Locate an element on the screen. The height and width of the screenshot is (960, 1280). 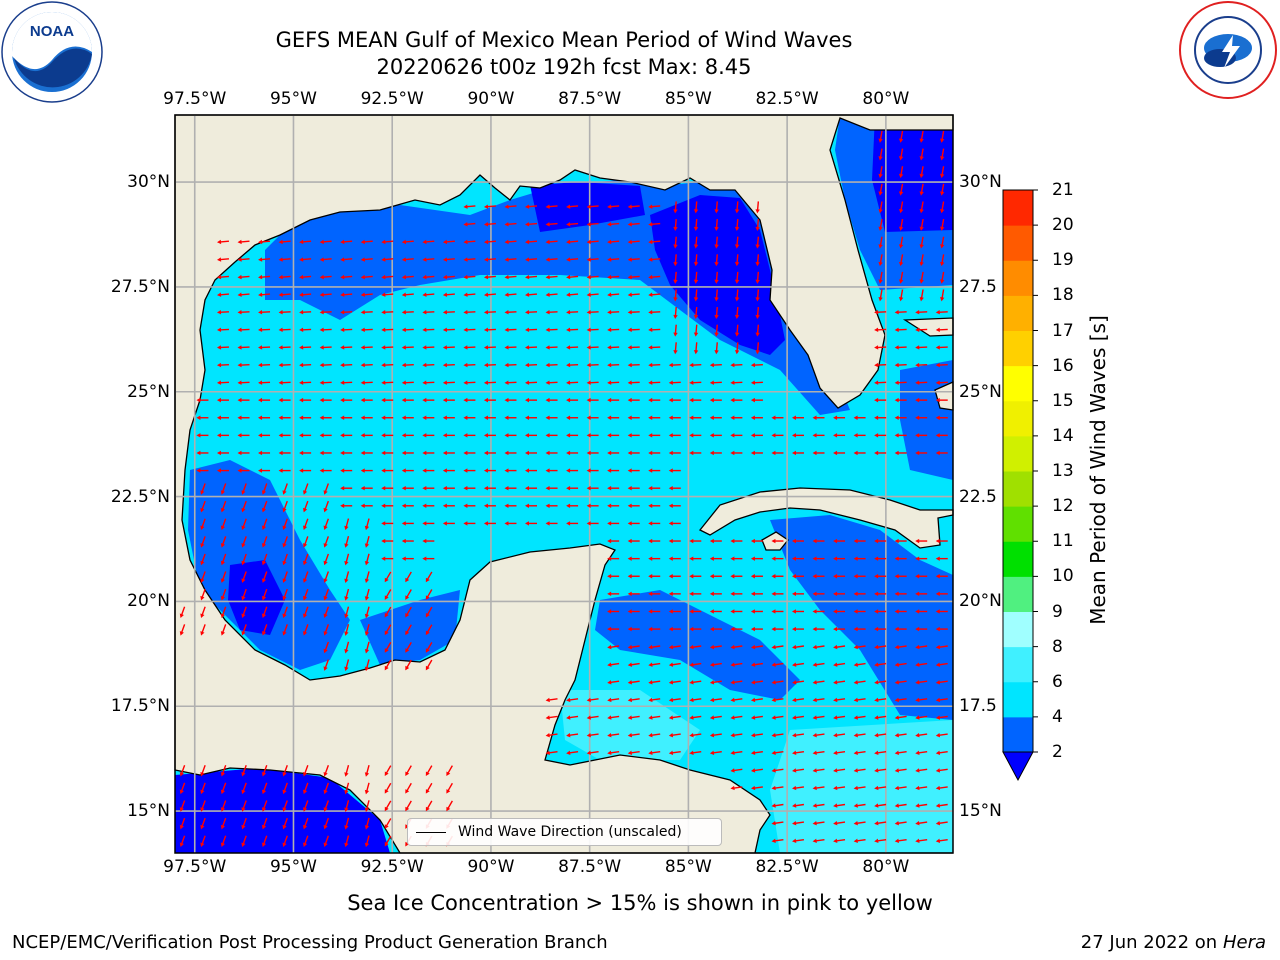
lon-label-top: 90°W is located at coordinates (491, 99).